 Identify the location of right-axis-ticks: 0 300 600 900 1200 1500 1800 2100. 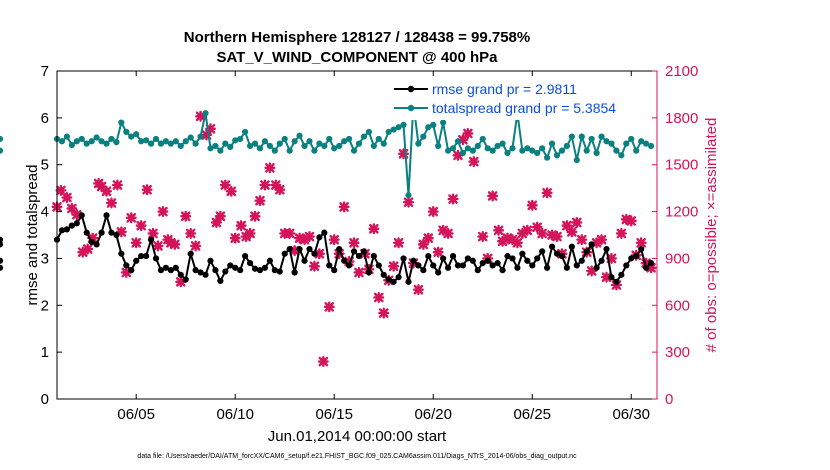
(675, 235).